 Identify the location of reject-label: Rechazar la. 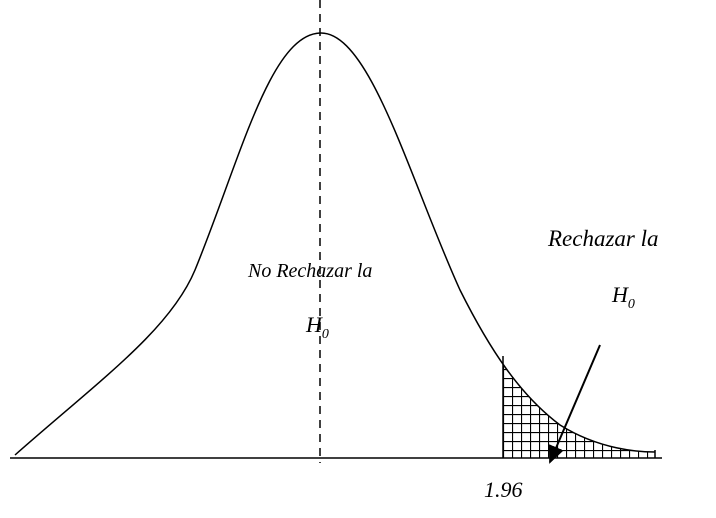
(603, 238).